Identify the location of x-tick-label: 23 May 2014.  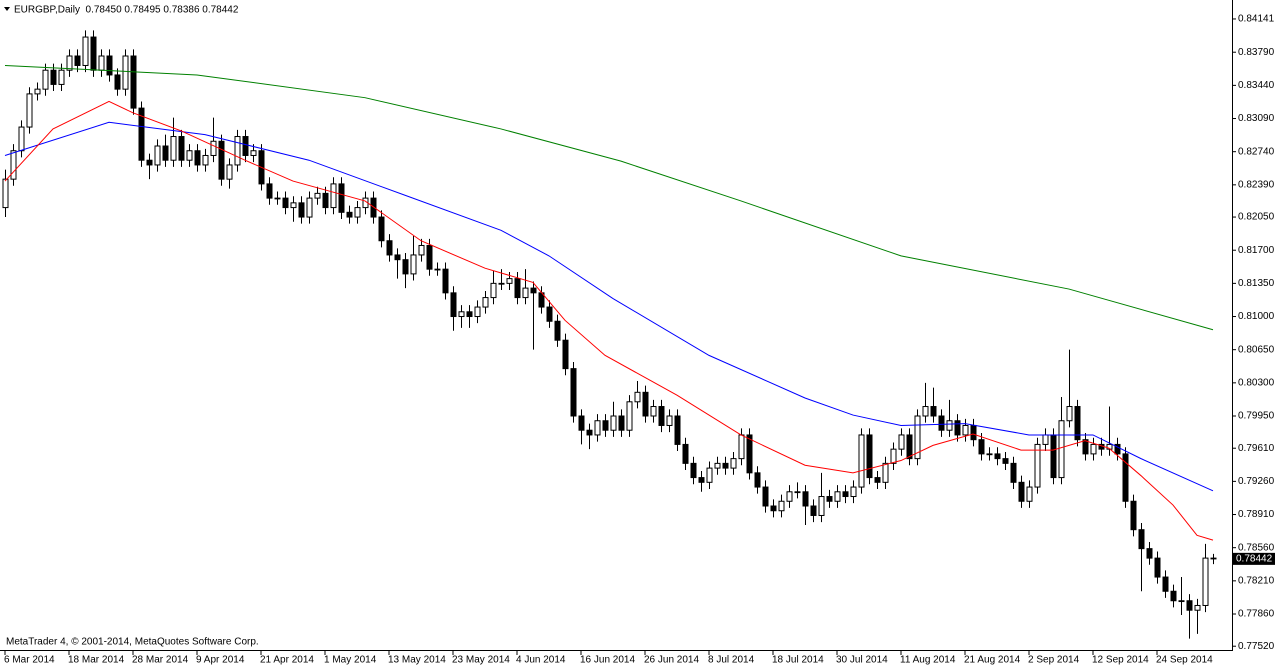
(481, 660).